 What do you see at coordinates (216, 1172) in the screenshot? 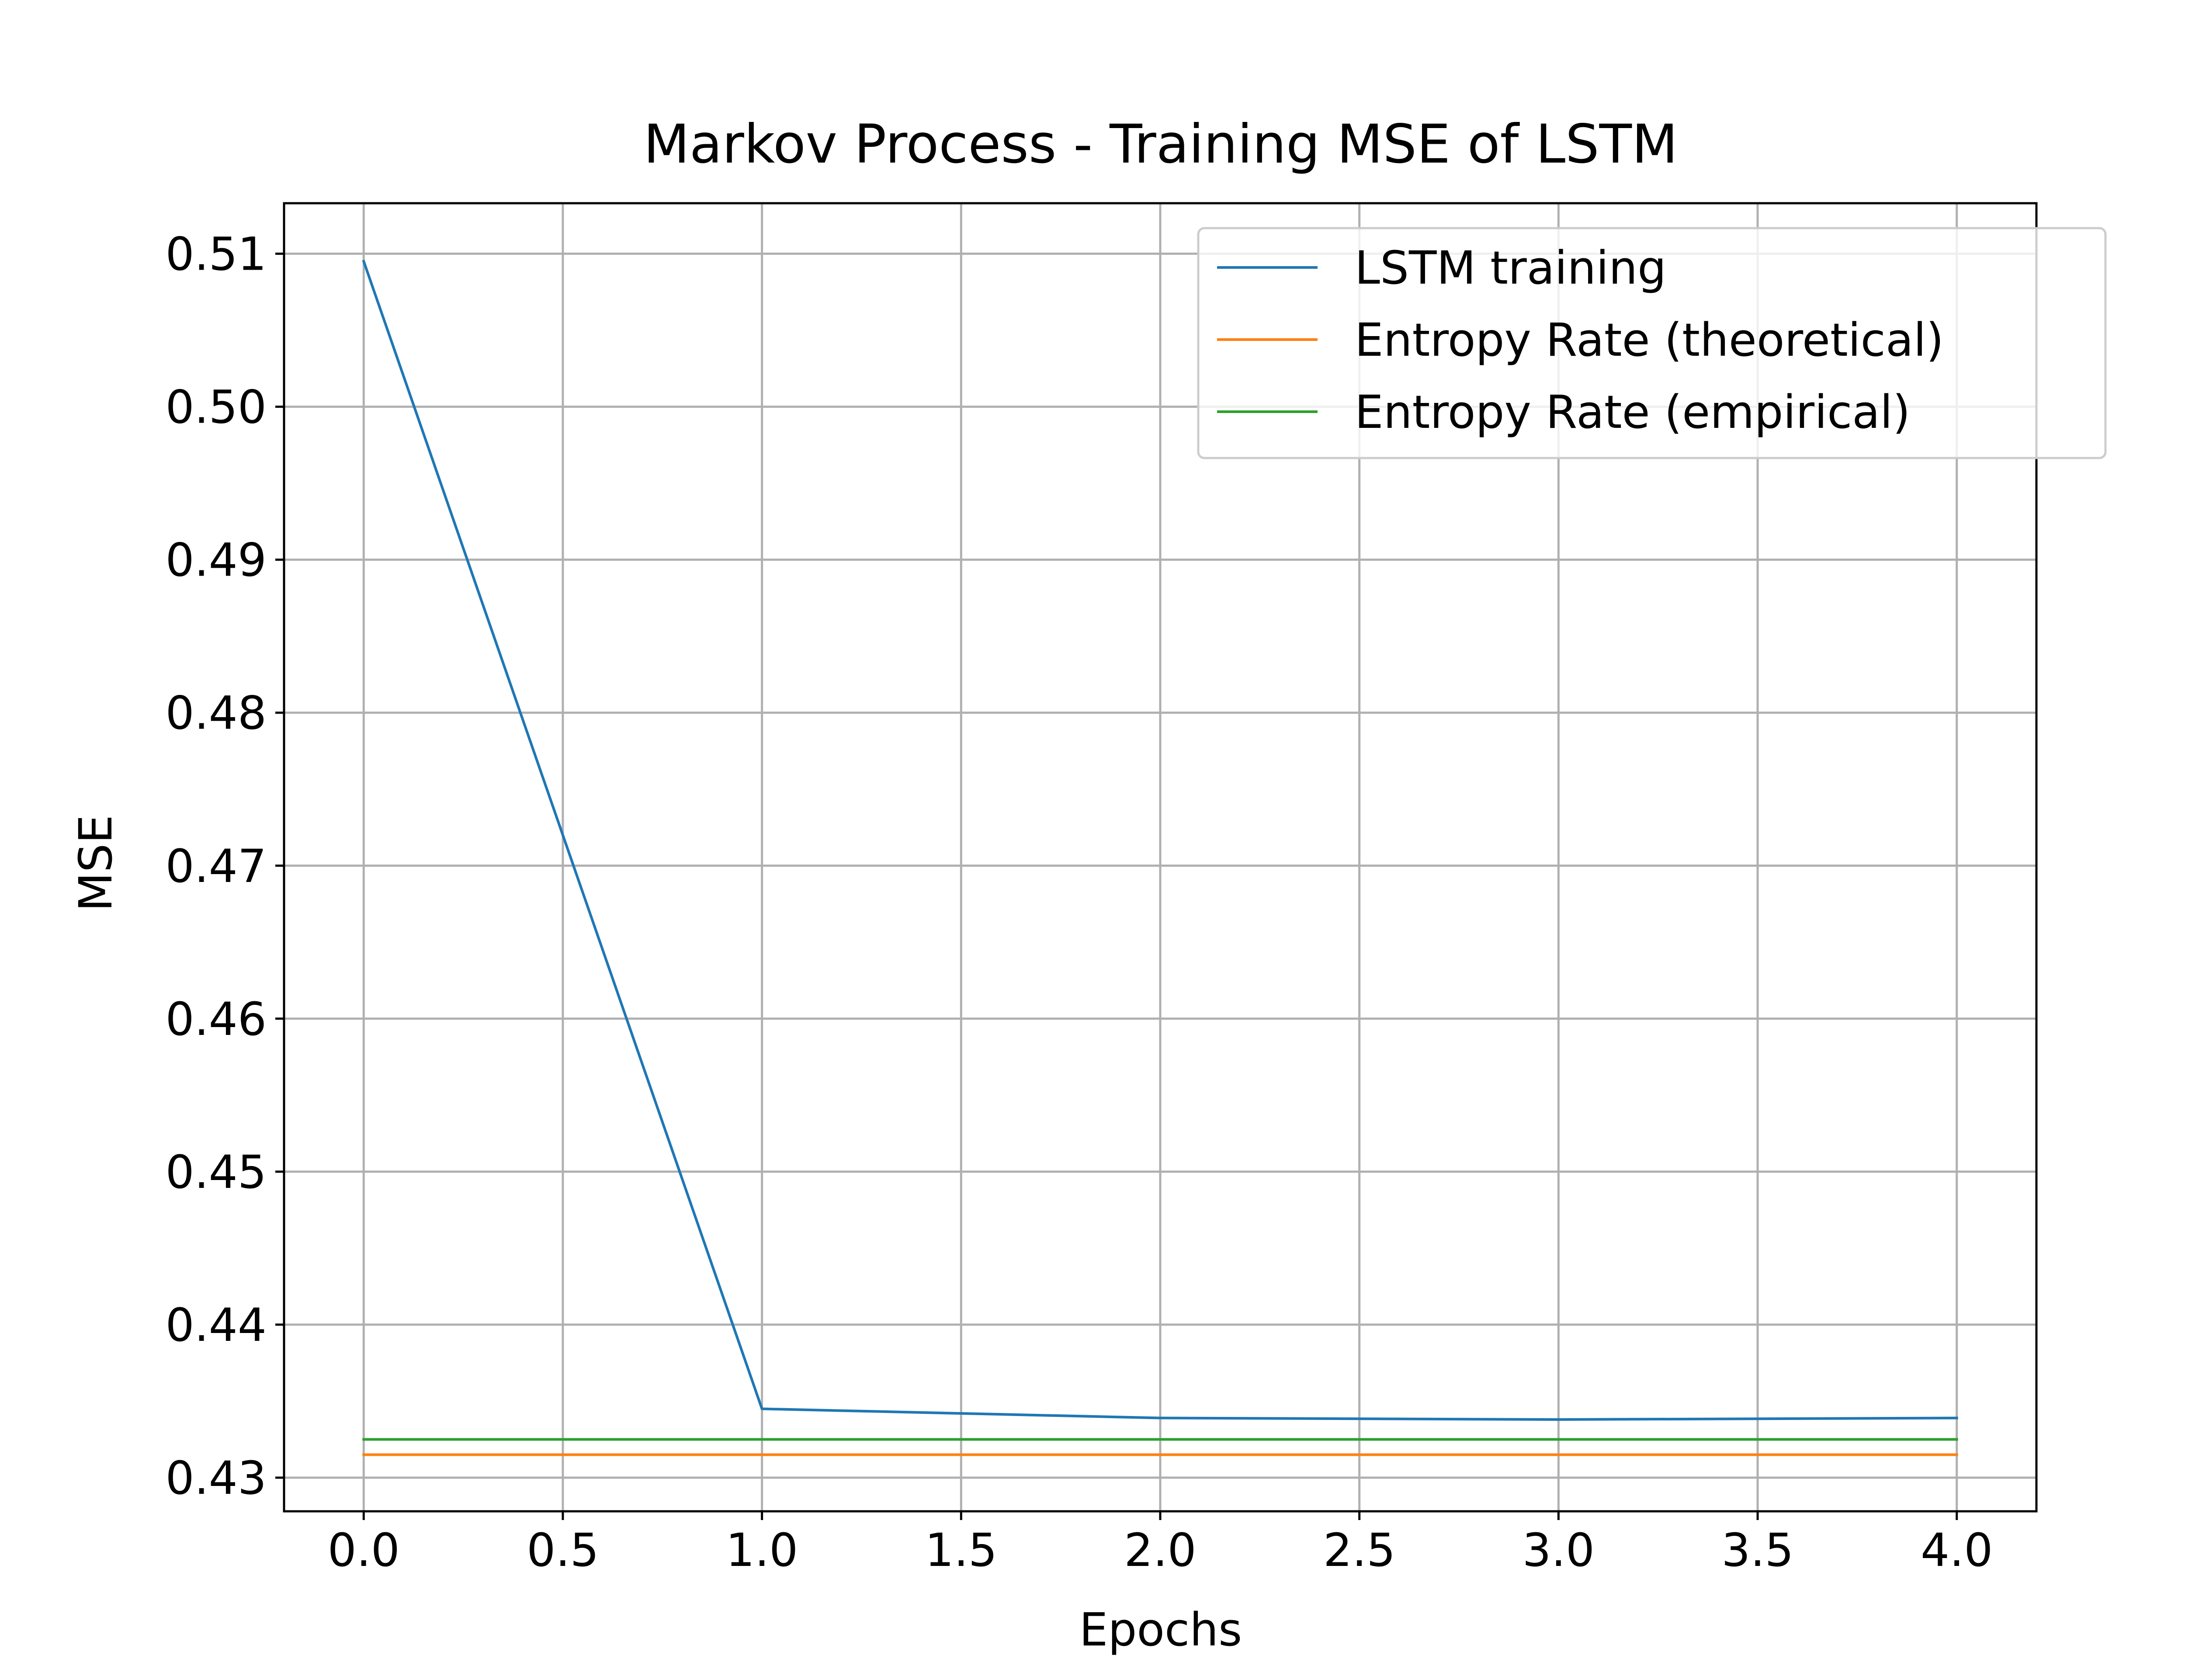
I see `y-tick-label: 0.45` at bounding box center [216, 1172].